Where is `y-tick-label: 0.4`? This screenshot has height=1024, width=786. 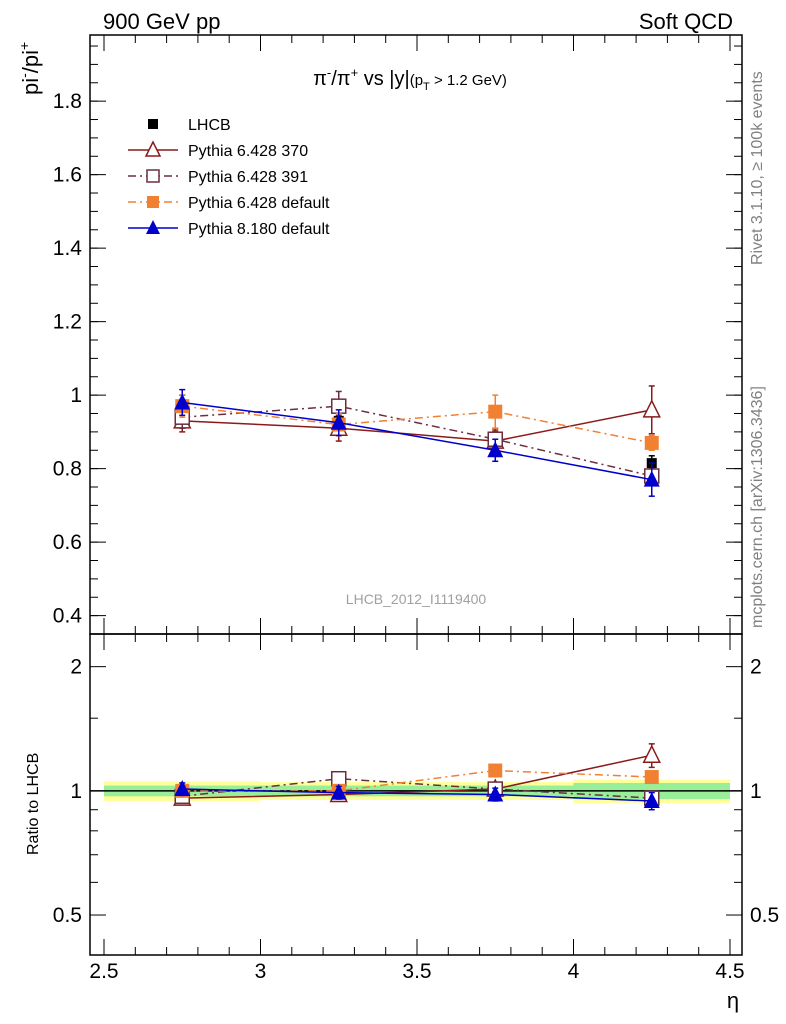 y-tick-label: 0.4 is located at coordinates (68, 616).